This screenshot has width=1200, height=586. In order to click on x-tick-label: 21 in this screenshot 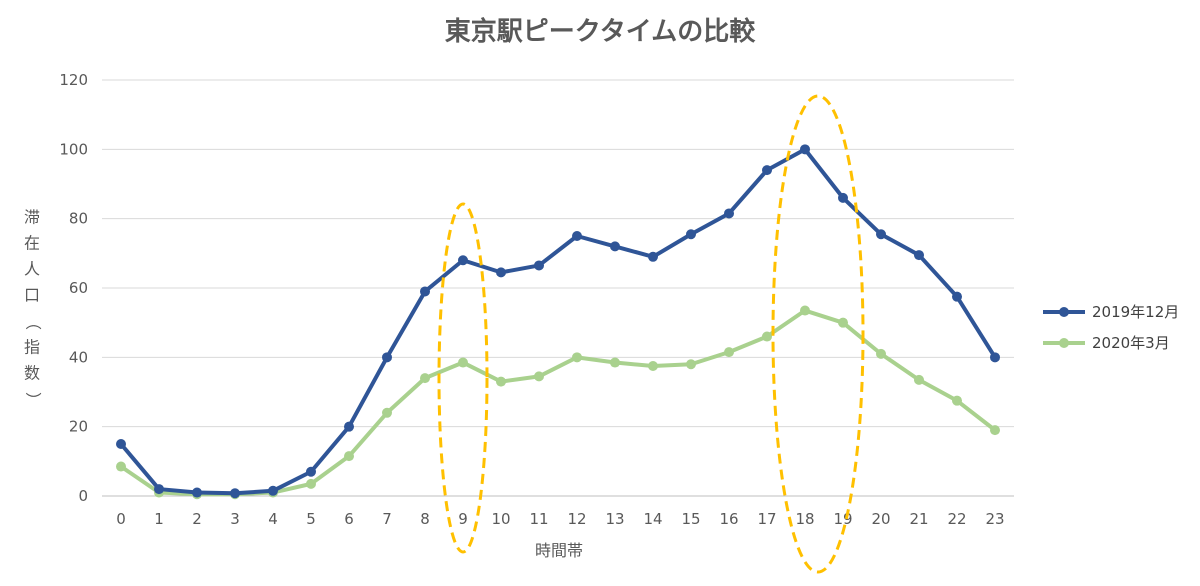, I will do `click(918, 519)`.